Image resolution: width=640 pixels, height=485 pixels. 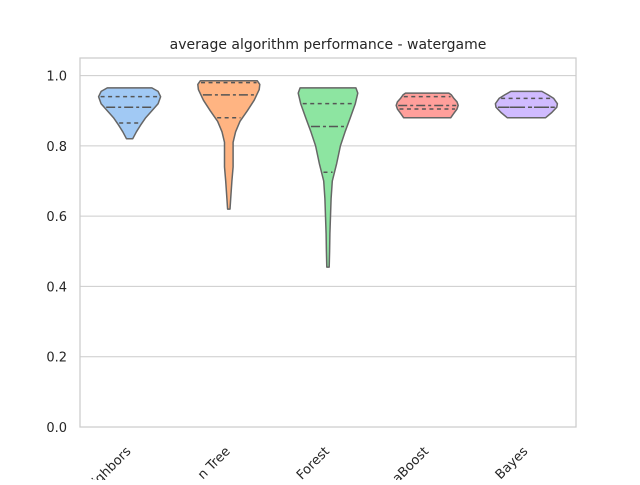 I want to click on x-tick-label: aBoost, so click(x=411, y=462).